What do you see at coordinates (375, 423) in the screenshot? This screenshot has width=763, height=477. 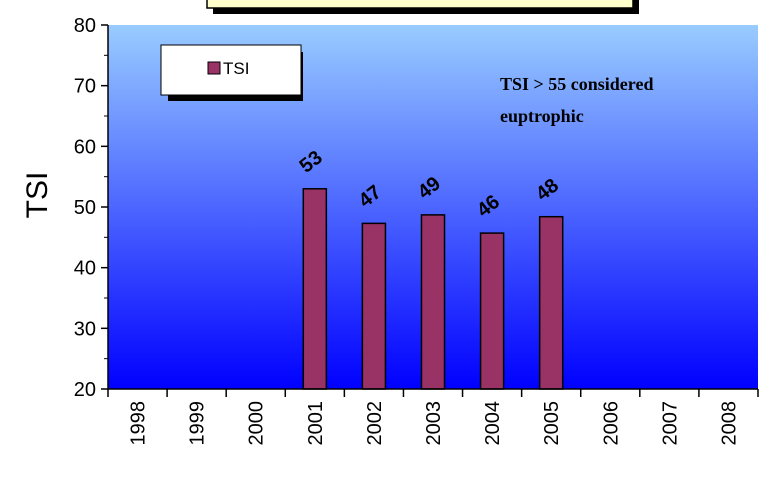 I see `x-tick-label: 2002` at bounding box center [375, 423].